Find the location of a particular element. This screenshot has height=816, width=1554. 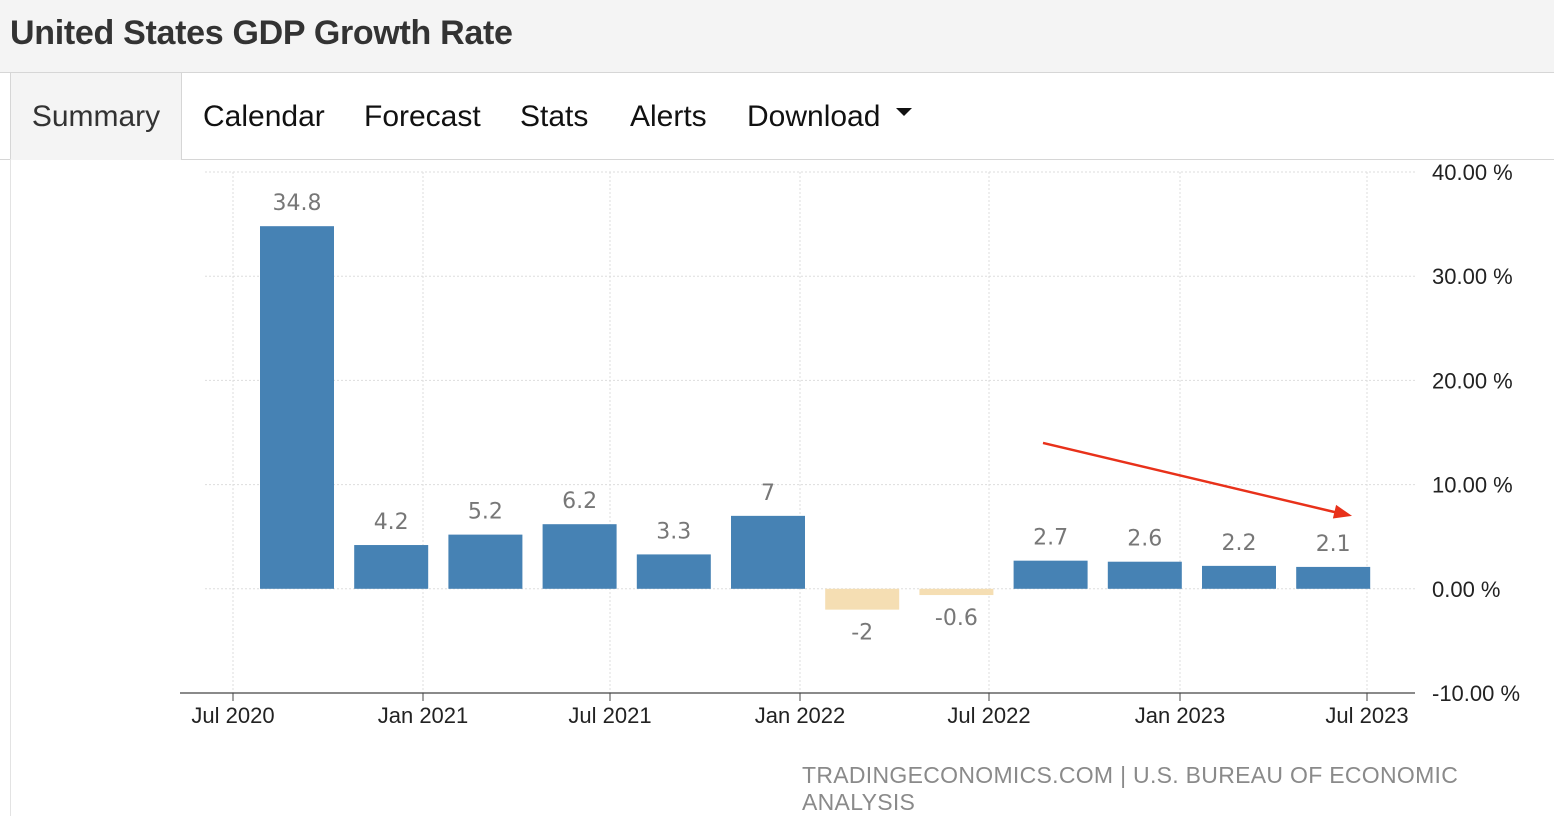

data-label: 4.2 is located at coordinates (391, 522).